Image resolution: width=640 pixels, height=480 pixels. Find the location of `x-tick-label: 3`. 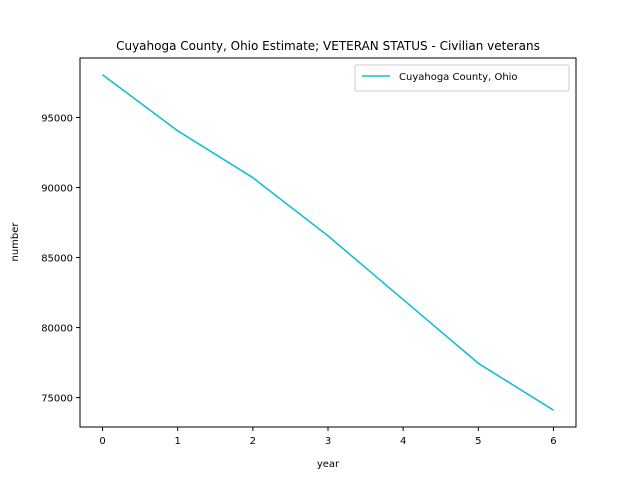

x-tick-label: 3 is located at coordinates (328, 441).